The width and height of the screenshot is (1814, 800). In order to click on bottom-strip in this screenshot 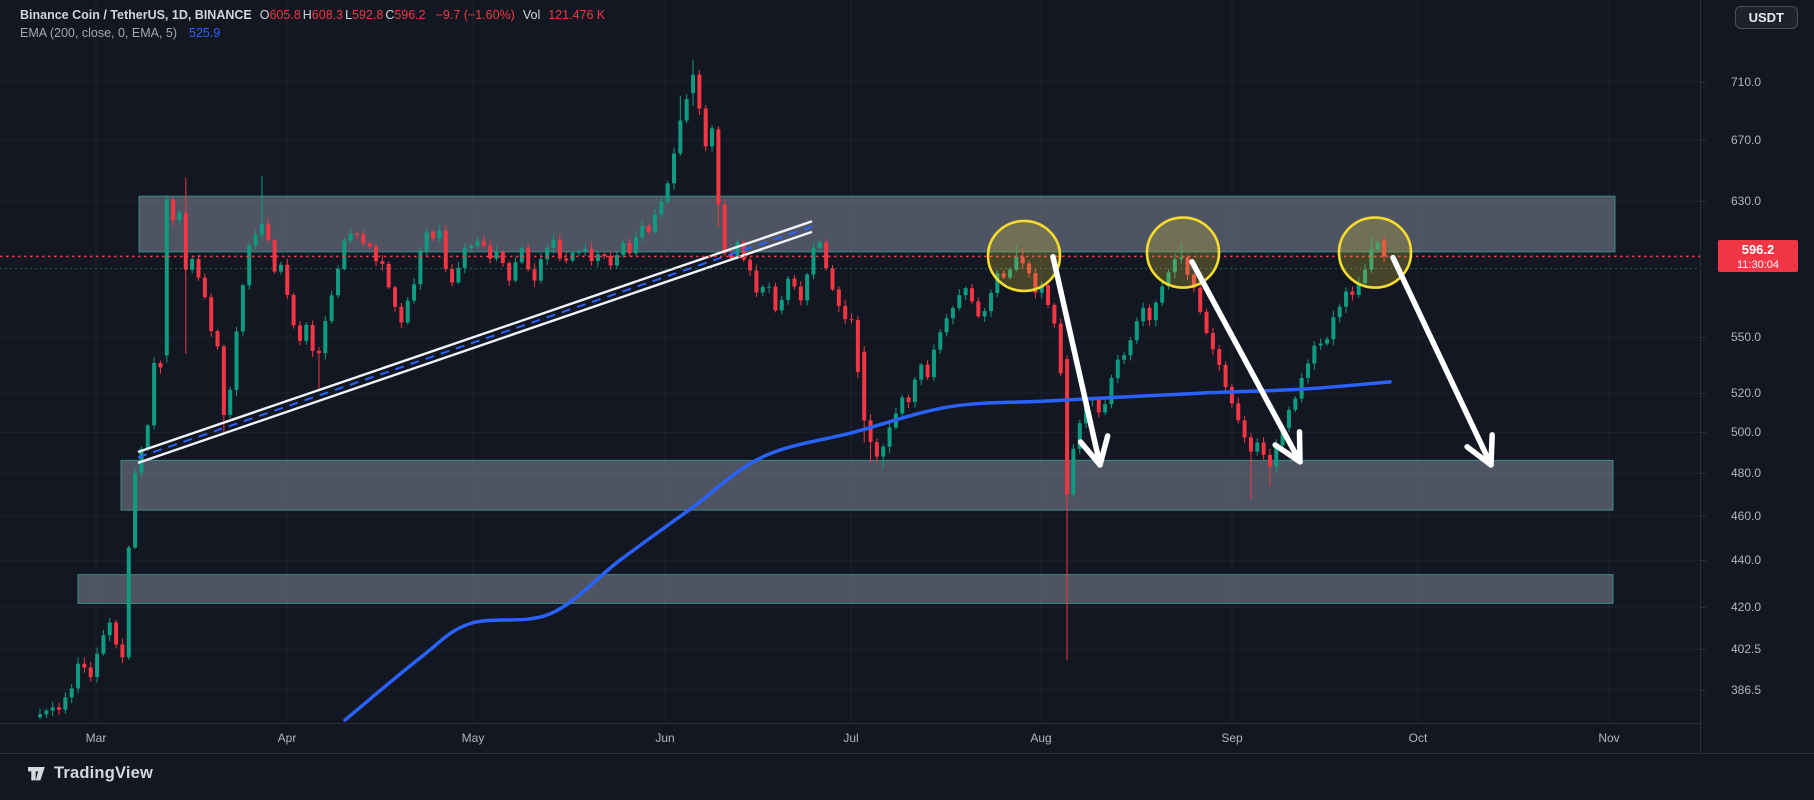, I will do `click(907, 776)`.